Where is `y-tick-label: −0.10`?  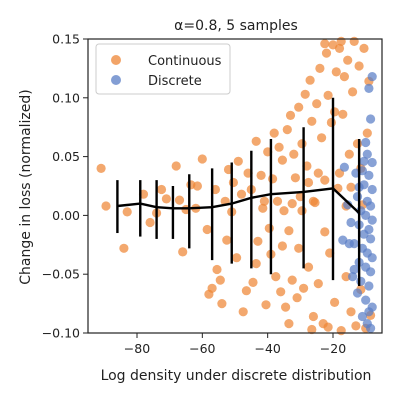
y-tick-label: −0.10 is located at coordinates (61, 333).